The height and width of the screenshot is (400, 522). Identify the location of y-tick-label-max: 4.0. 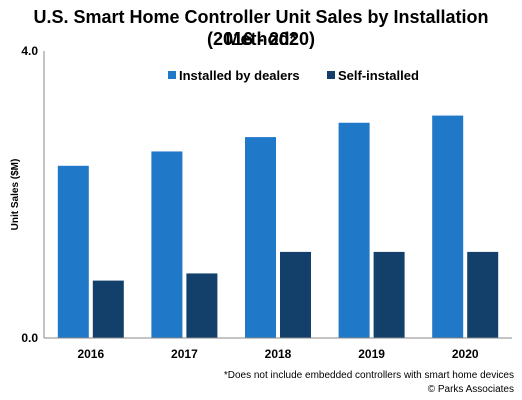
(29, 51).